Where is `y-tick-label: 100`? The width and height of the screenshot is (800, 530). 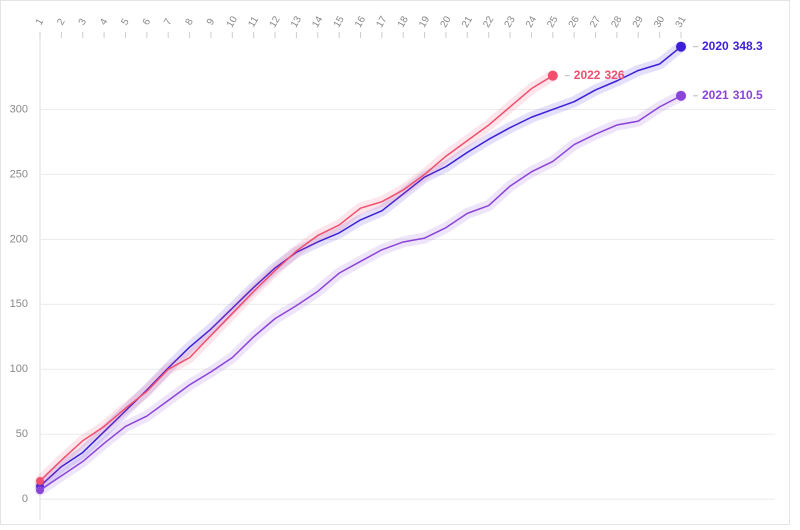 y-tick-label: 100 is located at coordinates (19, 369).